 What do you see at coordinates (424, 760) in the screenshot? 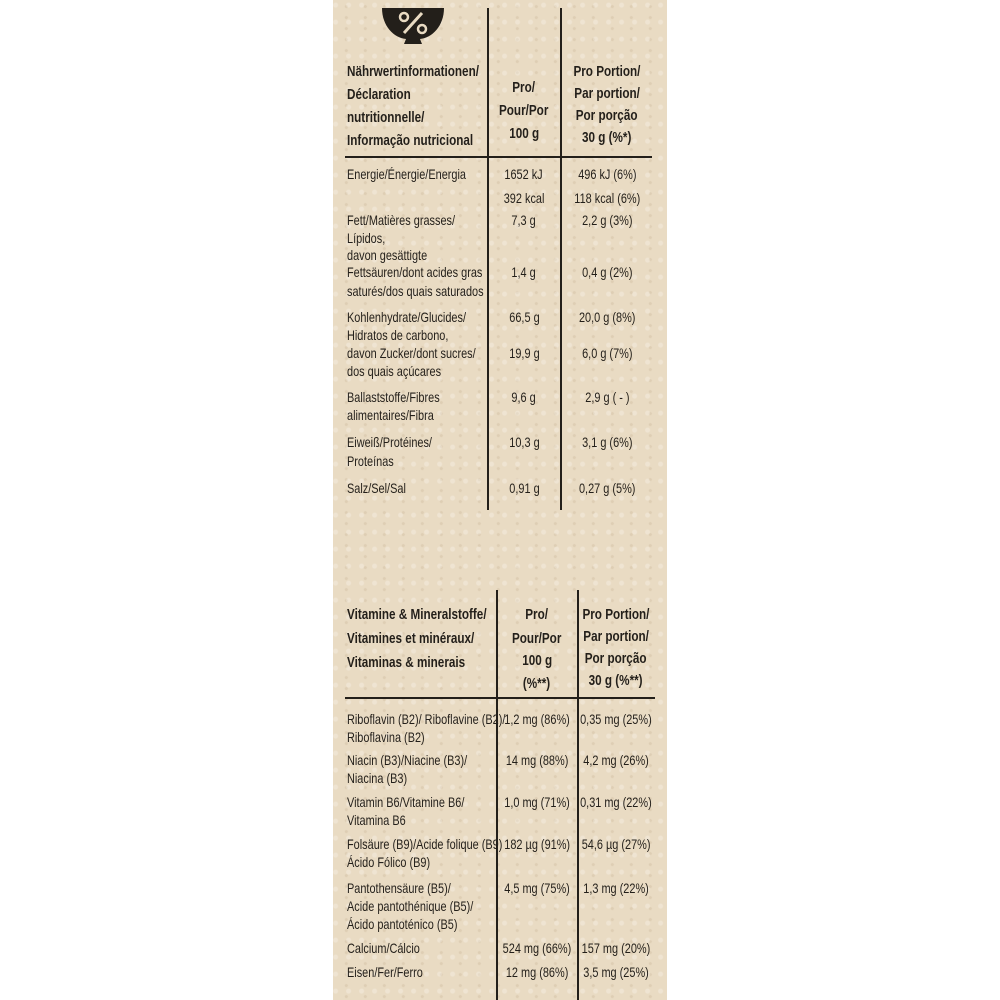
I see `row-label: Niacin (B3)/Niacine (B3)/` at bounding box center [424, 760].